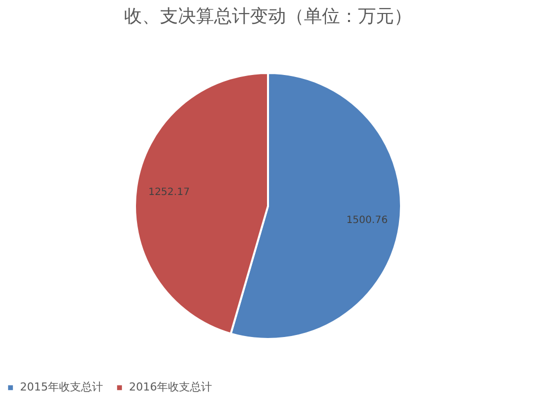 The image size is (536, 402). Describe the element at coordinates (169, 192) in the screenshot. I see `data-label: 1252.17` at that location.